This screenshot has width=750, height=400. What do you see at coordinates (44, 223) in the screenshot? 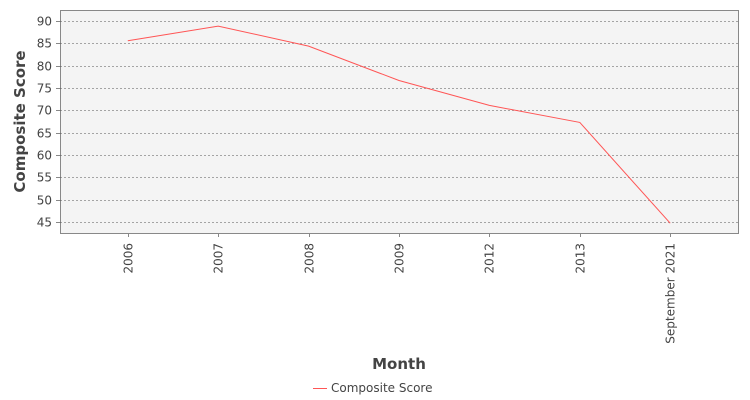
I see `y-tick-label: 45` at bounding box center [44, 223].